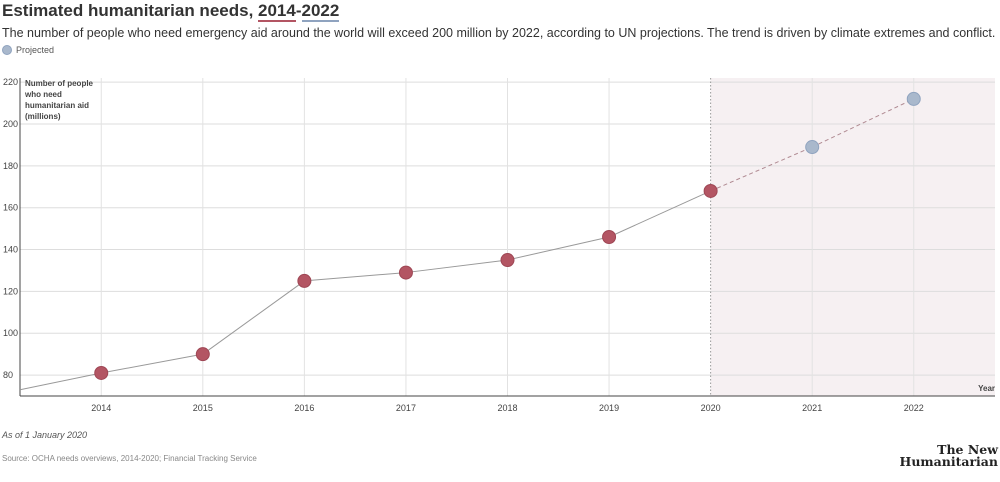 The image size is (1000, 482). I want to click on y-tick-label: 120, so click(10, 291).